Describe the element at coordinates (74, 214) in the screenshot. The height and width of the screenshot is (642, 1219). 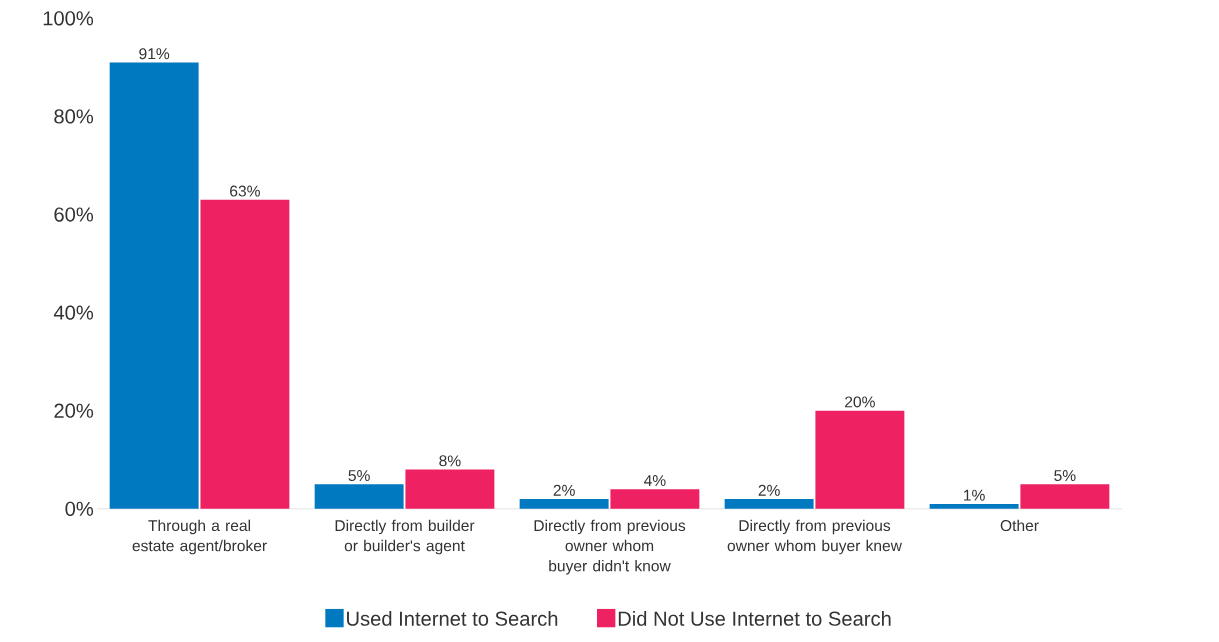
I see `y-tick-label: 60%` at that location.